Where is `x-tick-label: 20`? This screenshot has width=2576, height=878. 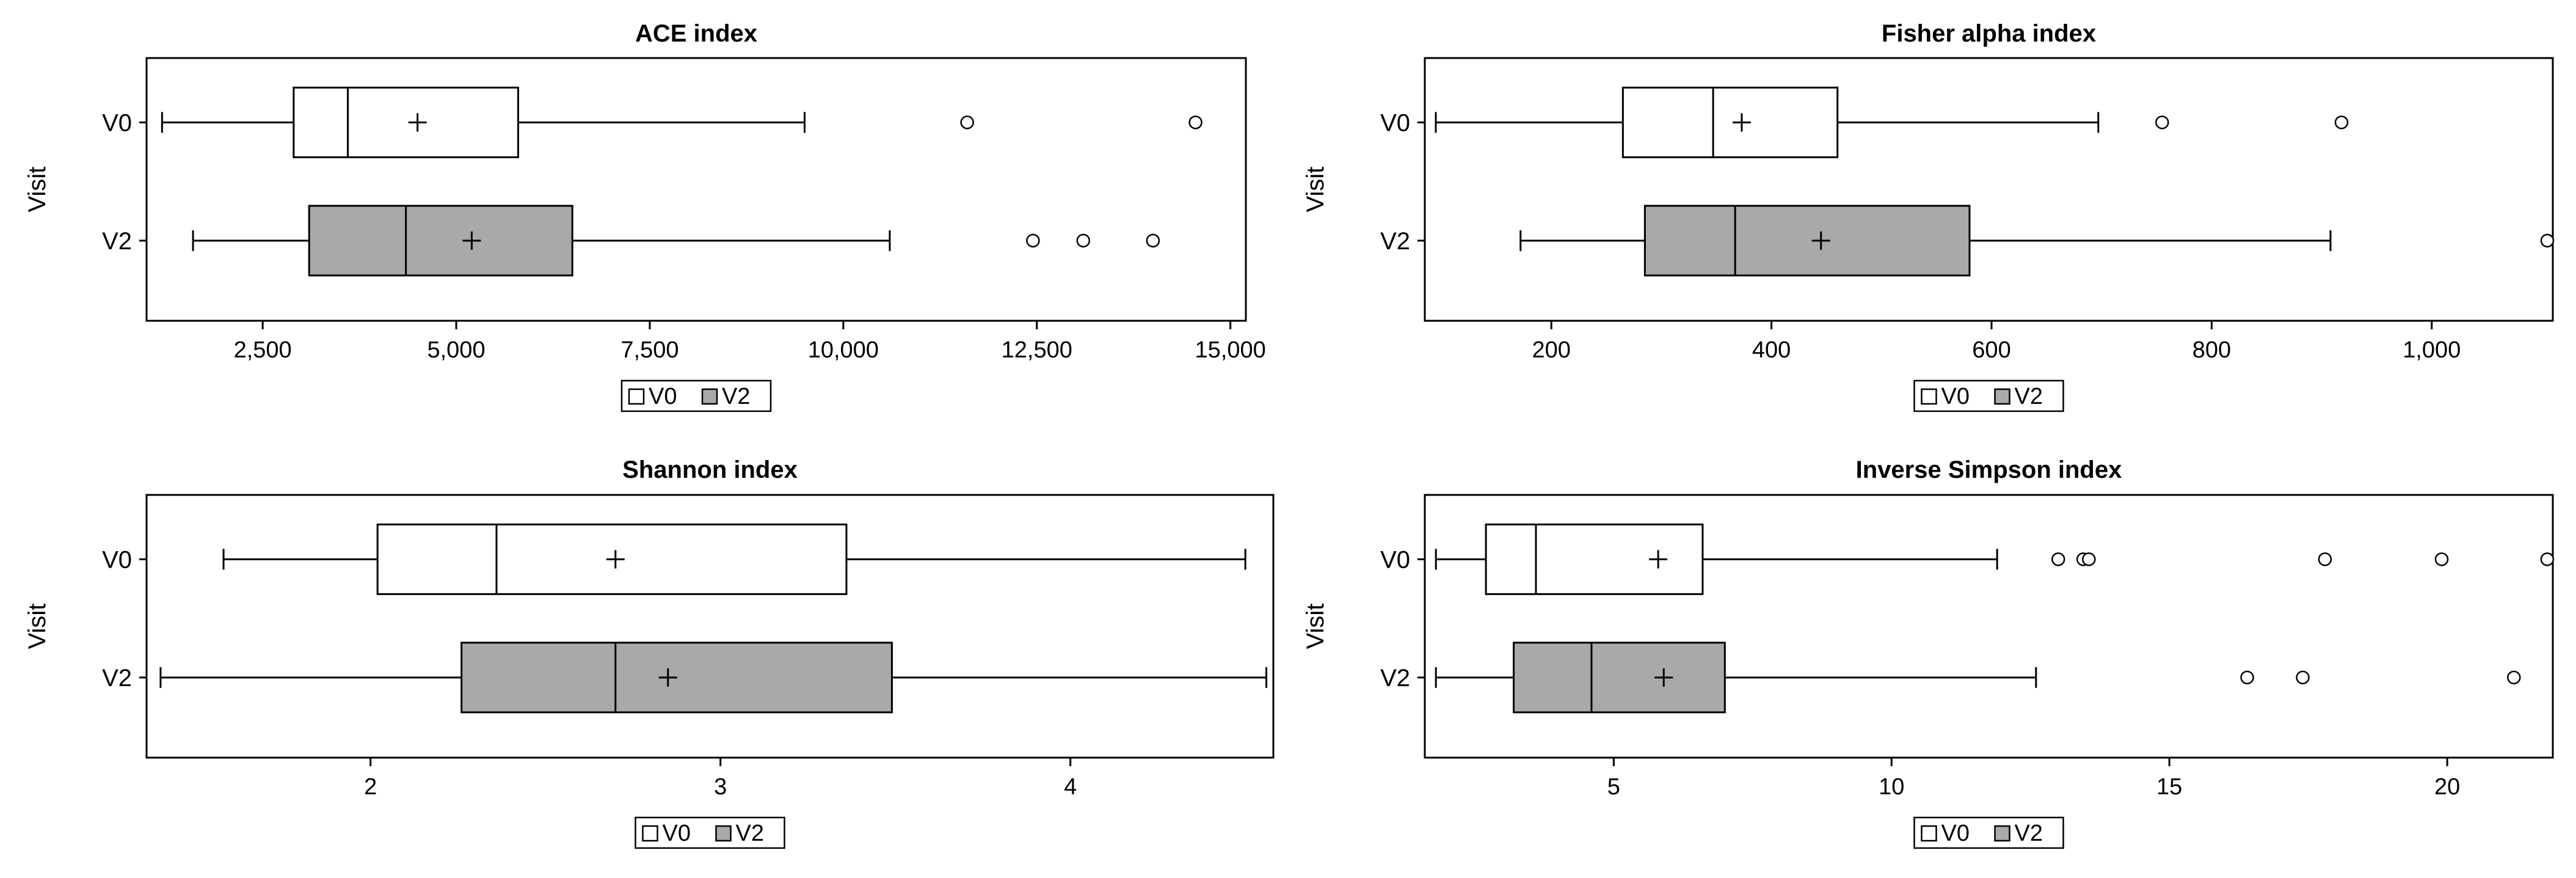
x-tick-label: 20 is located at coordinates (2447, 787).